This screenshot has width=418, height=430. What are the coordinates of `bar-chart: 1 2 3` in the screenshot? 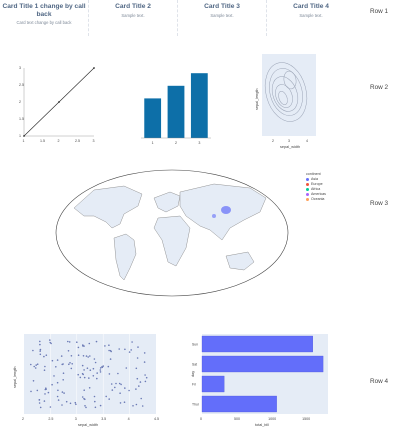 It's located at (176, 109).